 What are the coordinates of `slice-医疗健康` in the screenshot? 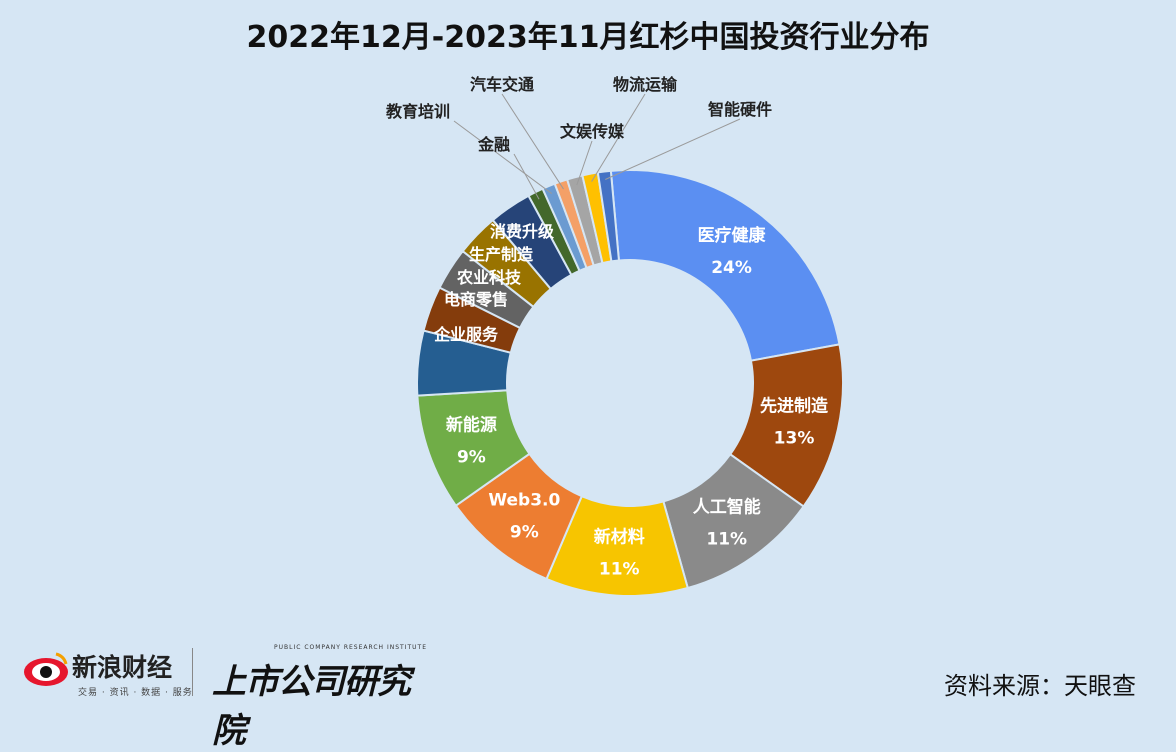 It's located at (725, 265).